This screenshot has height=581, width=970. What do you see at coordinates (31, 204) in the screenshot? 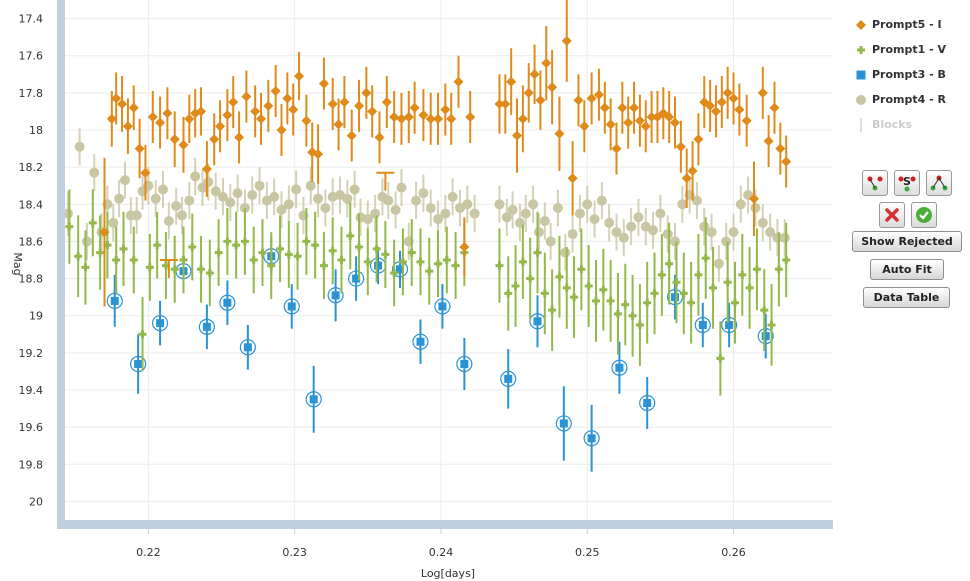
I see `y-tick-label: 18.4` at bounding box center [31, 204].